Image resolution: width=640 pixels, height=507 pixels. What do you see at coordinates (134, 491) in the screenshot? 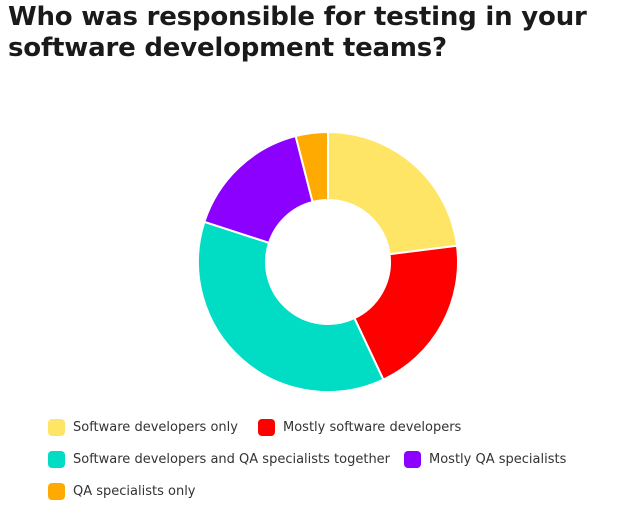
I see `legend-label: QA specialists only` at bounding box center [134, 491].